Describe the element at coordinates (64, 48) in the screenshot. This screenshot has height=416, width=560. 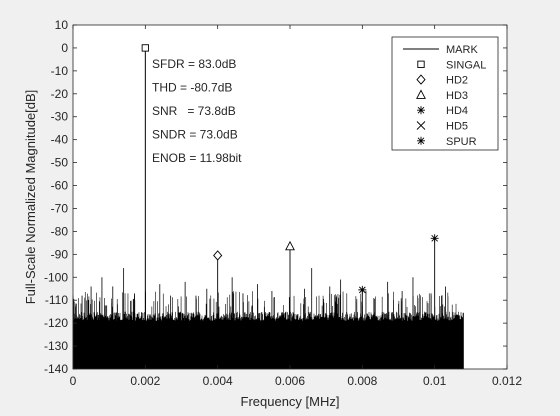
I see `y-tick-label: 0` at that location.